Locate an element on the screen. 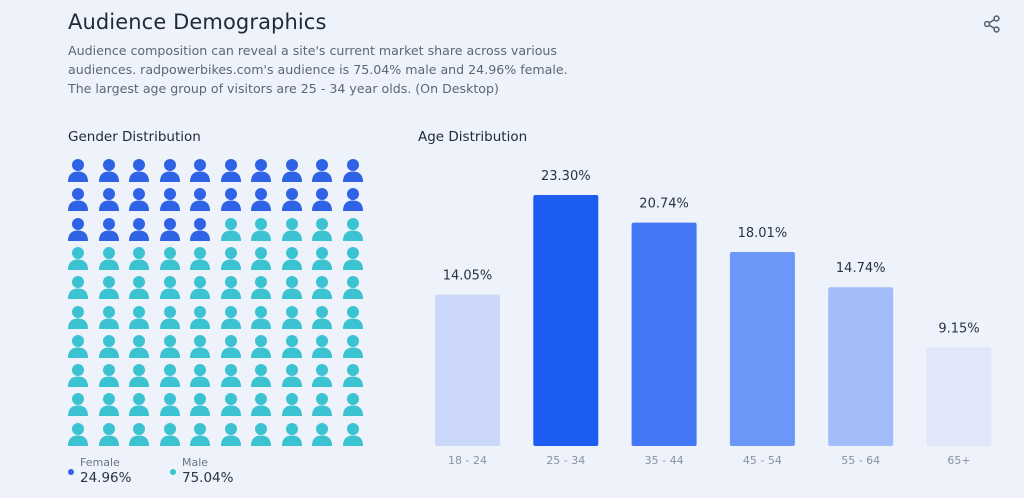 Image resolution: width=1024 pixels, height=498 pixels. female-dot-icon is located at coordinates (71, 472).